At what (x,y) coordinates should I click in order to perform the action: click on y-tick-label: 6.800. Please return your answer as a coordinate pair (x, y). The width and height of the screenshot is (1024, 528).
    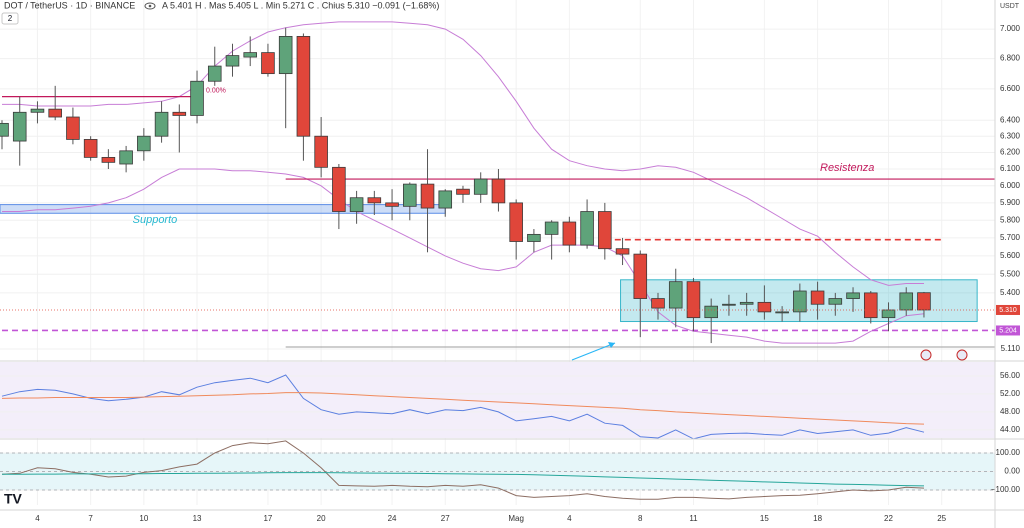
    Looking at the image, I should click on (1010, 58).